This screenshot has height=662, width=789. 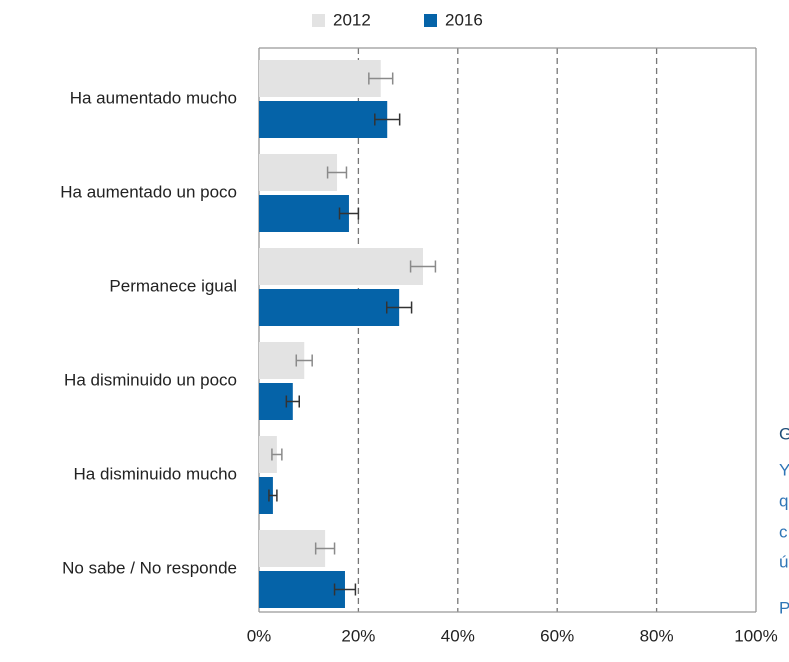 What do you see at coordinates (784, 433) in the screenshot?
I see `annotation: G` at bounding box center [784, 433].